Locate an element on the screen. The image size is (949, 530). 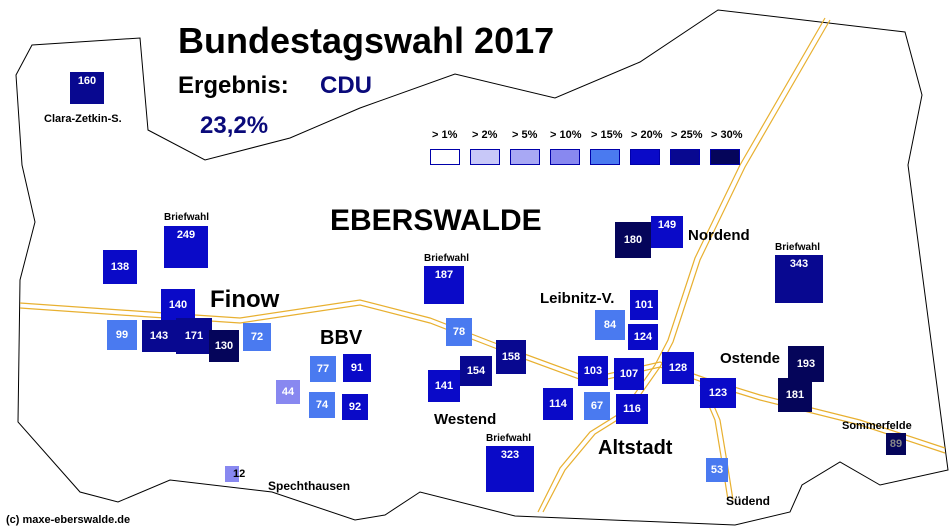
result-party: CDU is located at coordinates (346, 85).